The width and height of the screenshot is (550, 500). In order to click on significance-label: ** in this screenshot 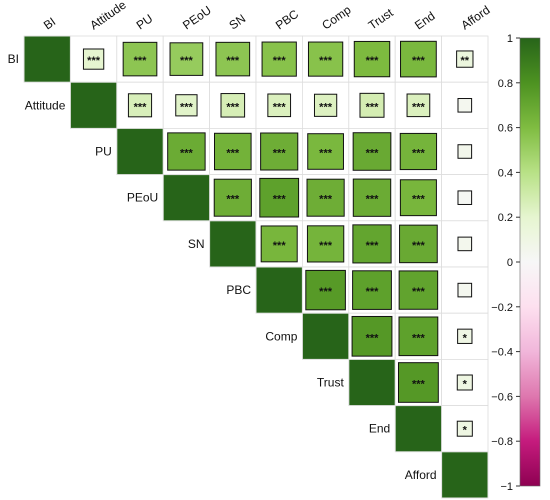, I will do `click(465, 61)`.